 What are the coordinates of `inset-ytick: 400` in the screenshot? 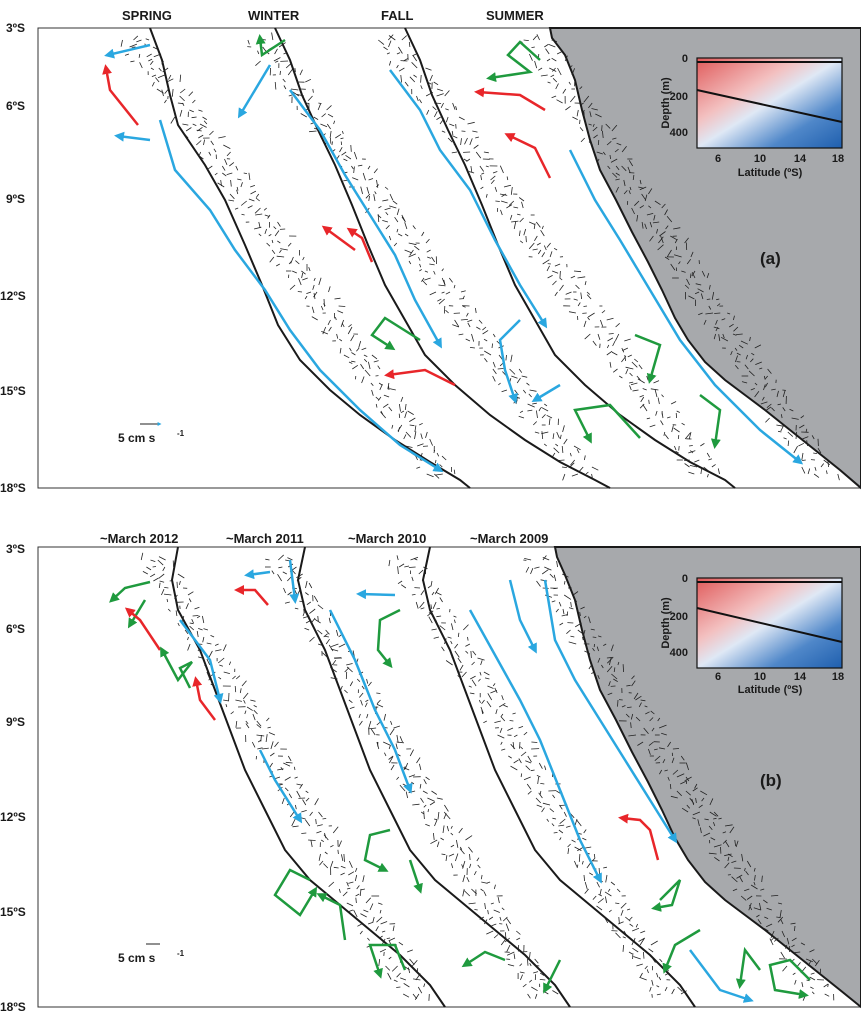 It's located at (679, 133).